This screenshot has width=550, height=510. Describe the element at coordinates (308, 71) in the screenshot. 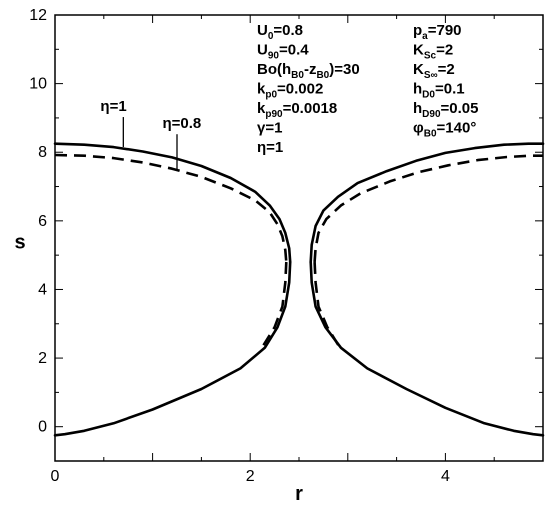

I see `parameter-line: Bo(hB0-zB0)=30` at that location.